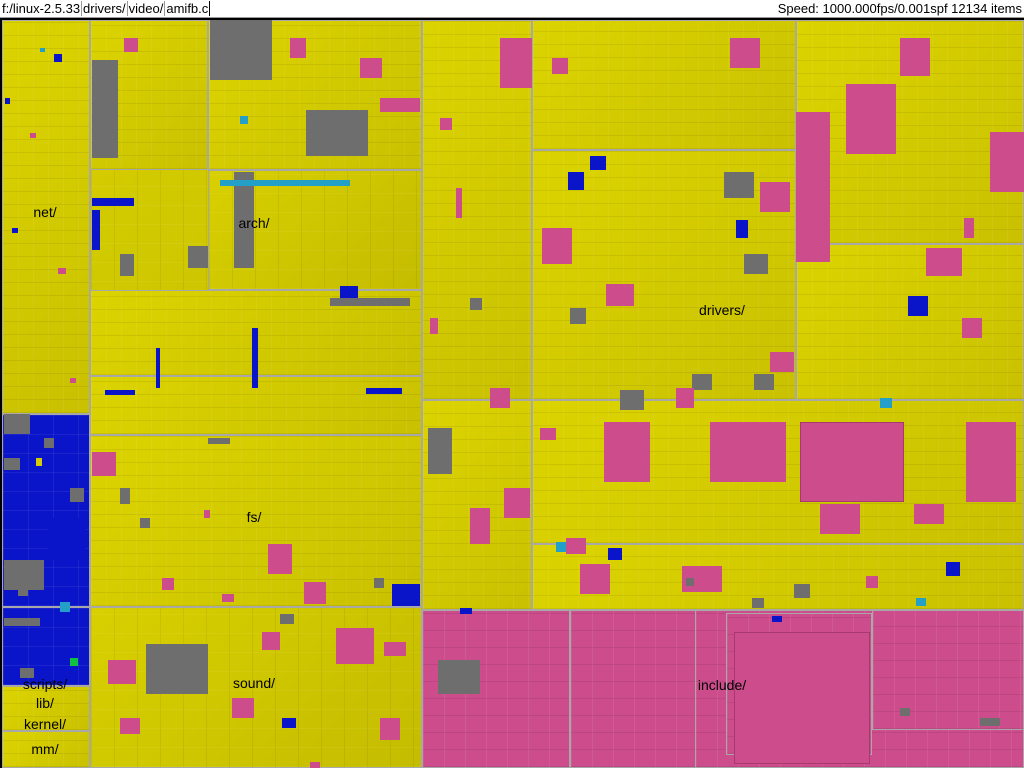 The height and width of the screenshot is (768, 1024). I want to click on path-segment-root: f:/linux-2.5.33, so click(42, 8).